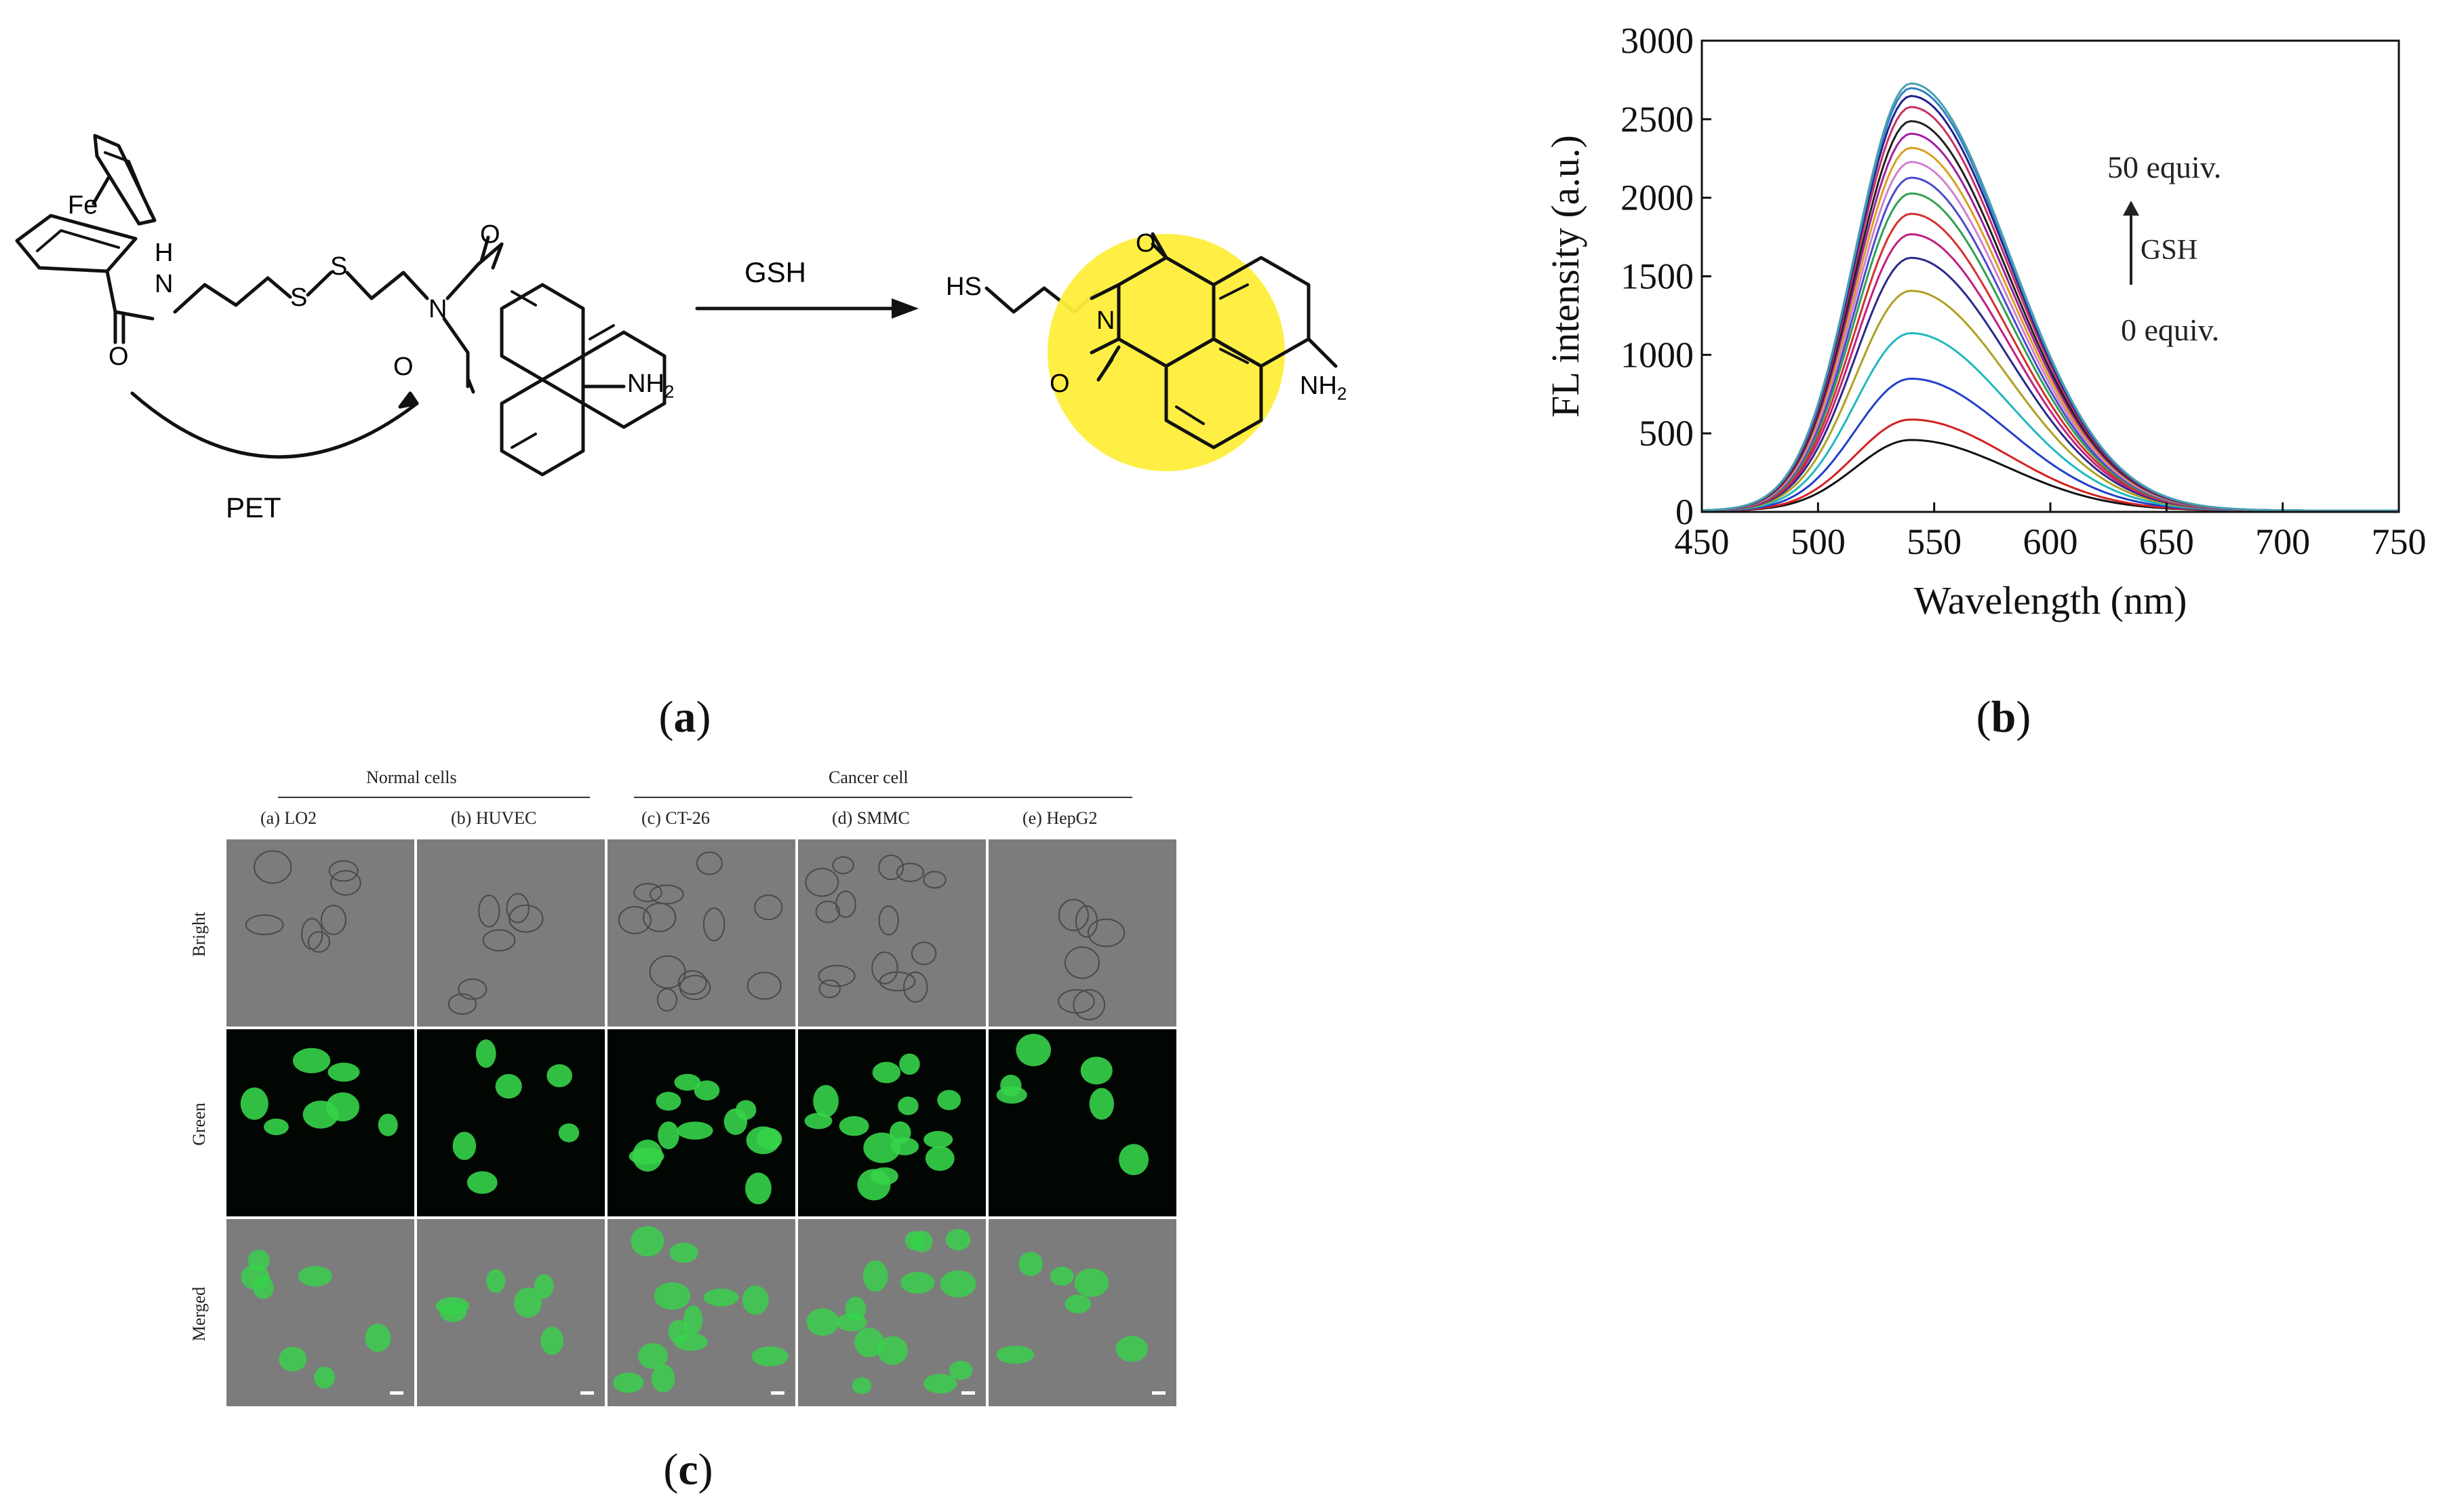 This screenshot has height=1512, width=2447. Describe the element at coordinates (2050, 600) in the screenshot. I see `x-axis-label: Wavelength (nm)` at that location.